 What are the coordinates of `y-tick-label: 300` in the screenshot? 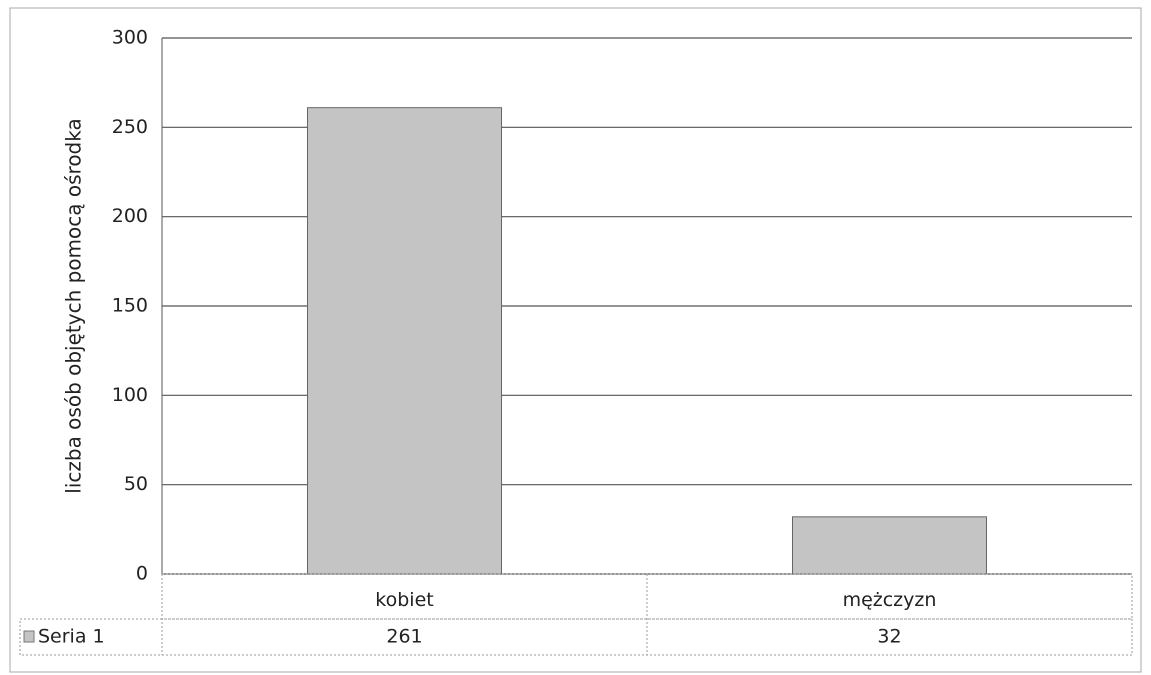 It's located at (130, 38).